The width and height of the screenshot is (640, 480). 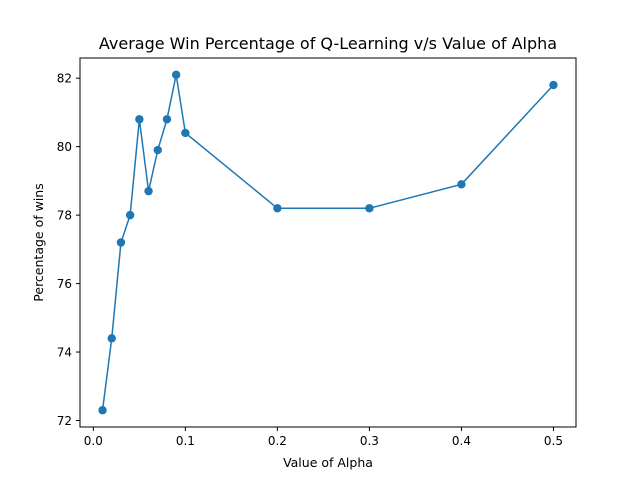 What do you see at coordinates (369, 441) in the screenshot?
I see `x-tick-label: 0.3` at bounding box center [369, 441].